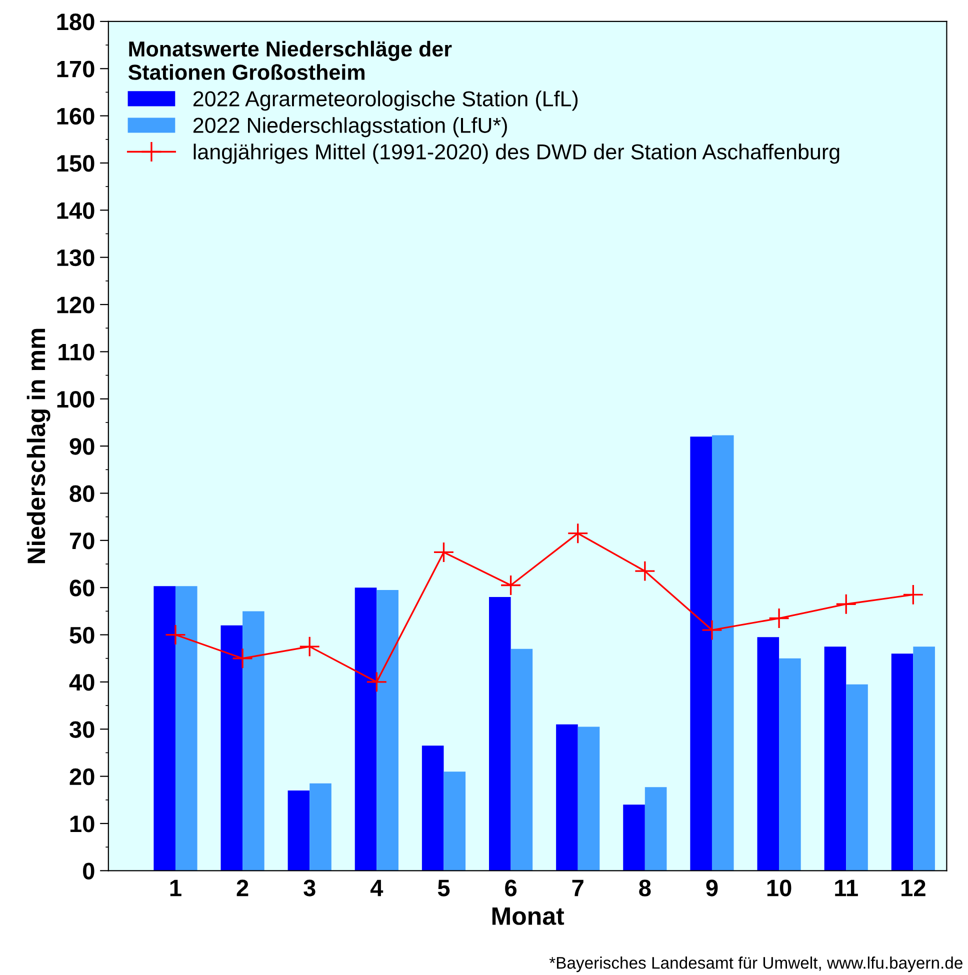  Describe the element at coordinates (88, 871) in the screenshot. I see `y-tick-label: 0` at that location.